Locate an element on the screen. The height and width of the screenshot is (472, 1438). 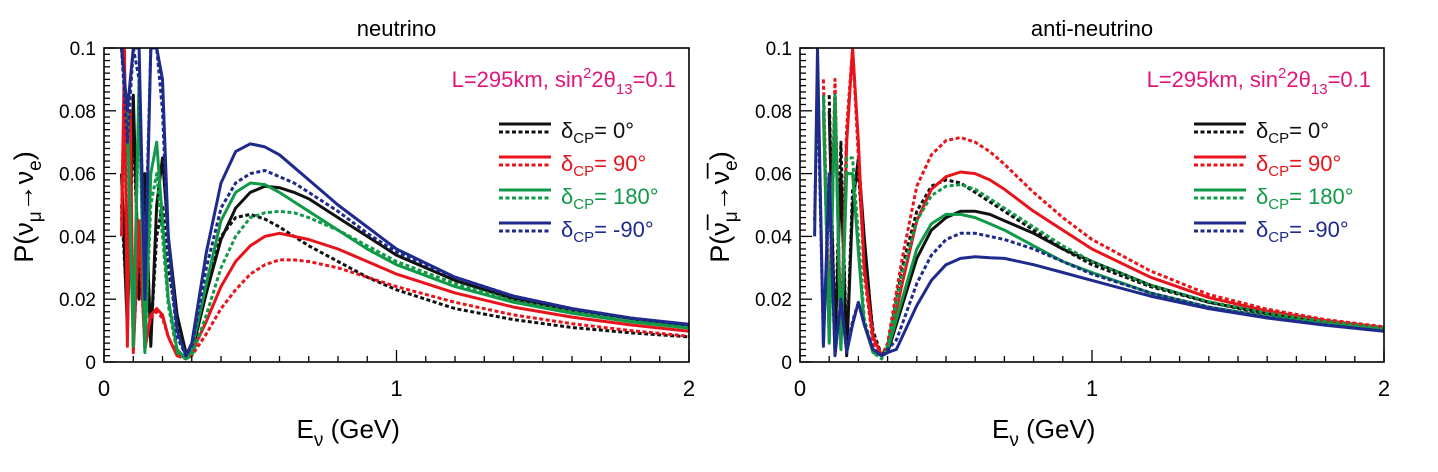
chart-title: anti-neutrino is located at coordinates (1092, 28).